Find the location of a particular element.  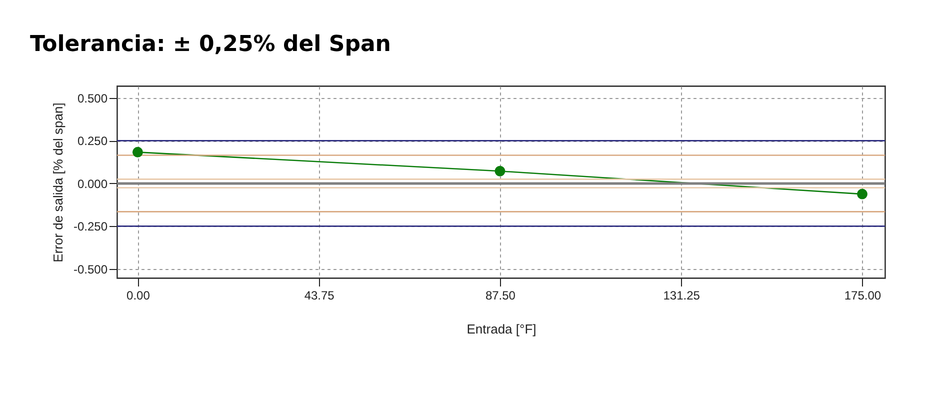

x-tick-label: 87.50 is located at coordinates (500, 295).